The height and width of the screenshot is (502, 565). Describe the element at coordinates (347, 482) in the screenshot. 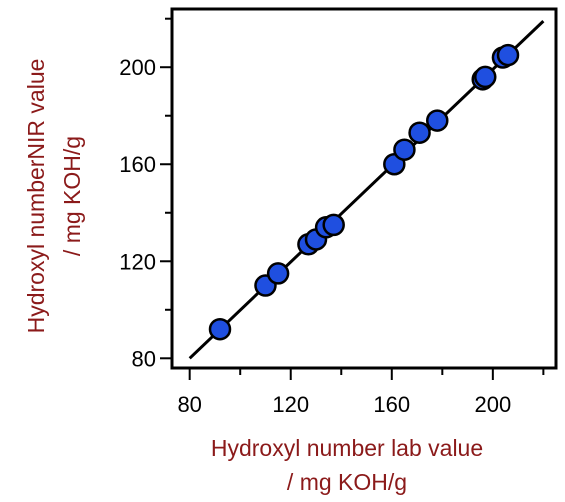

I see `x-axis-title-line2: / mg KOH/g` at that location.